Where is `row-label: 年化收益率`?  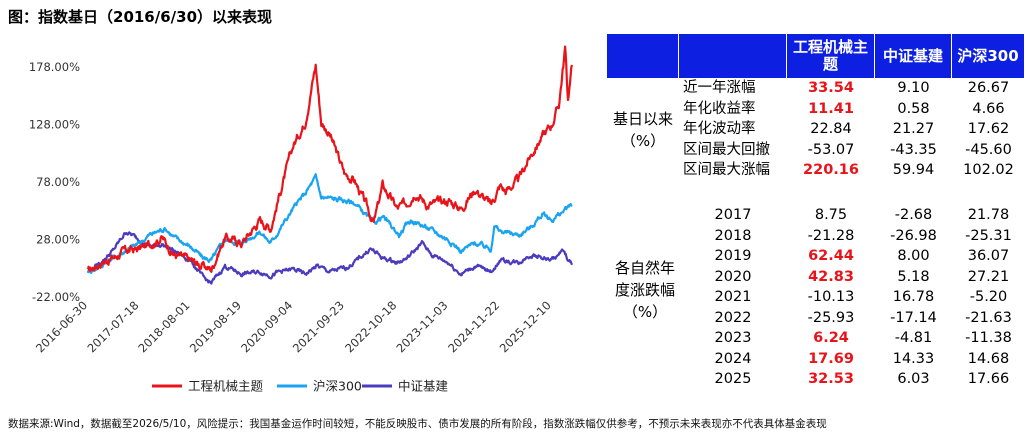
row-label: 年化收益率 is located at coordinates (719, 108).